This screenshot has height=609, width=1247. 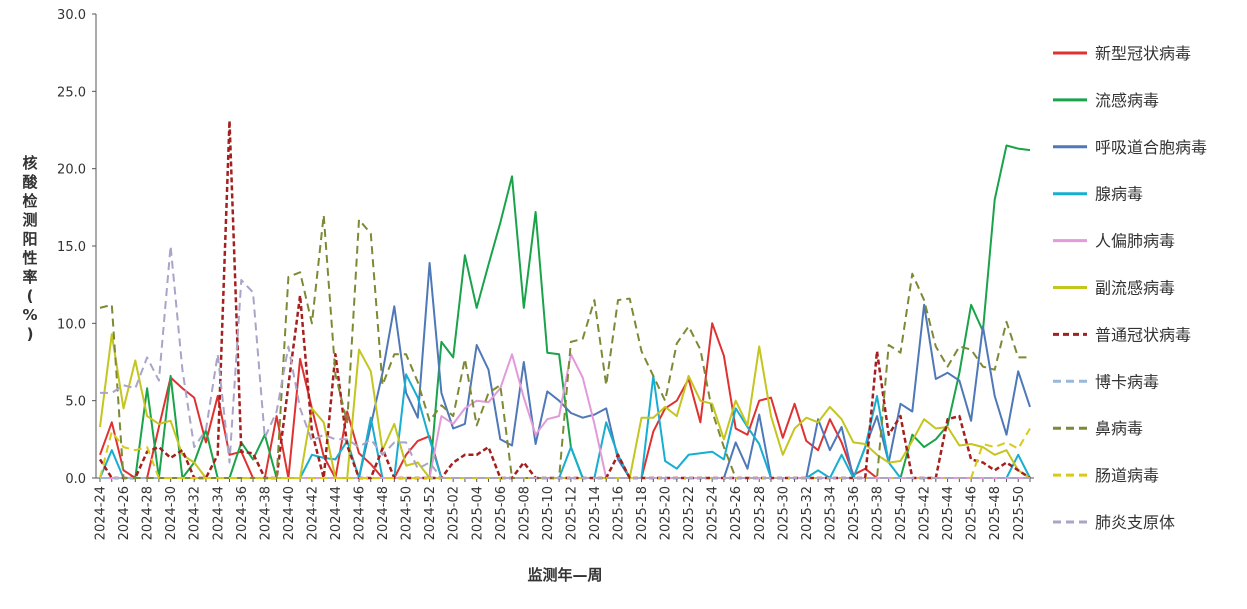 What do you see at coordinates (148, 513) in the screenshot?
I see `x-tick-label: 2024-28` at bounding box center [148, 513].